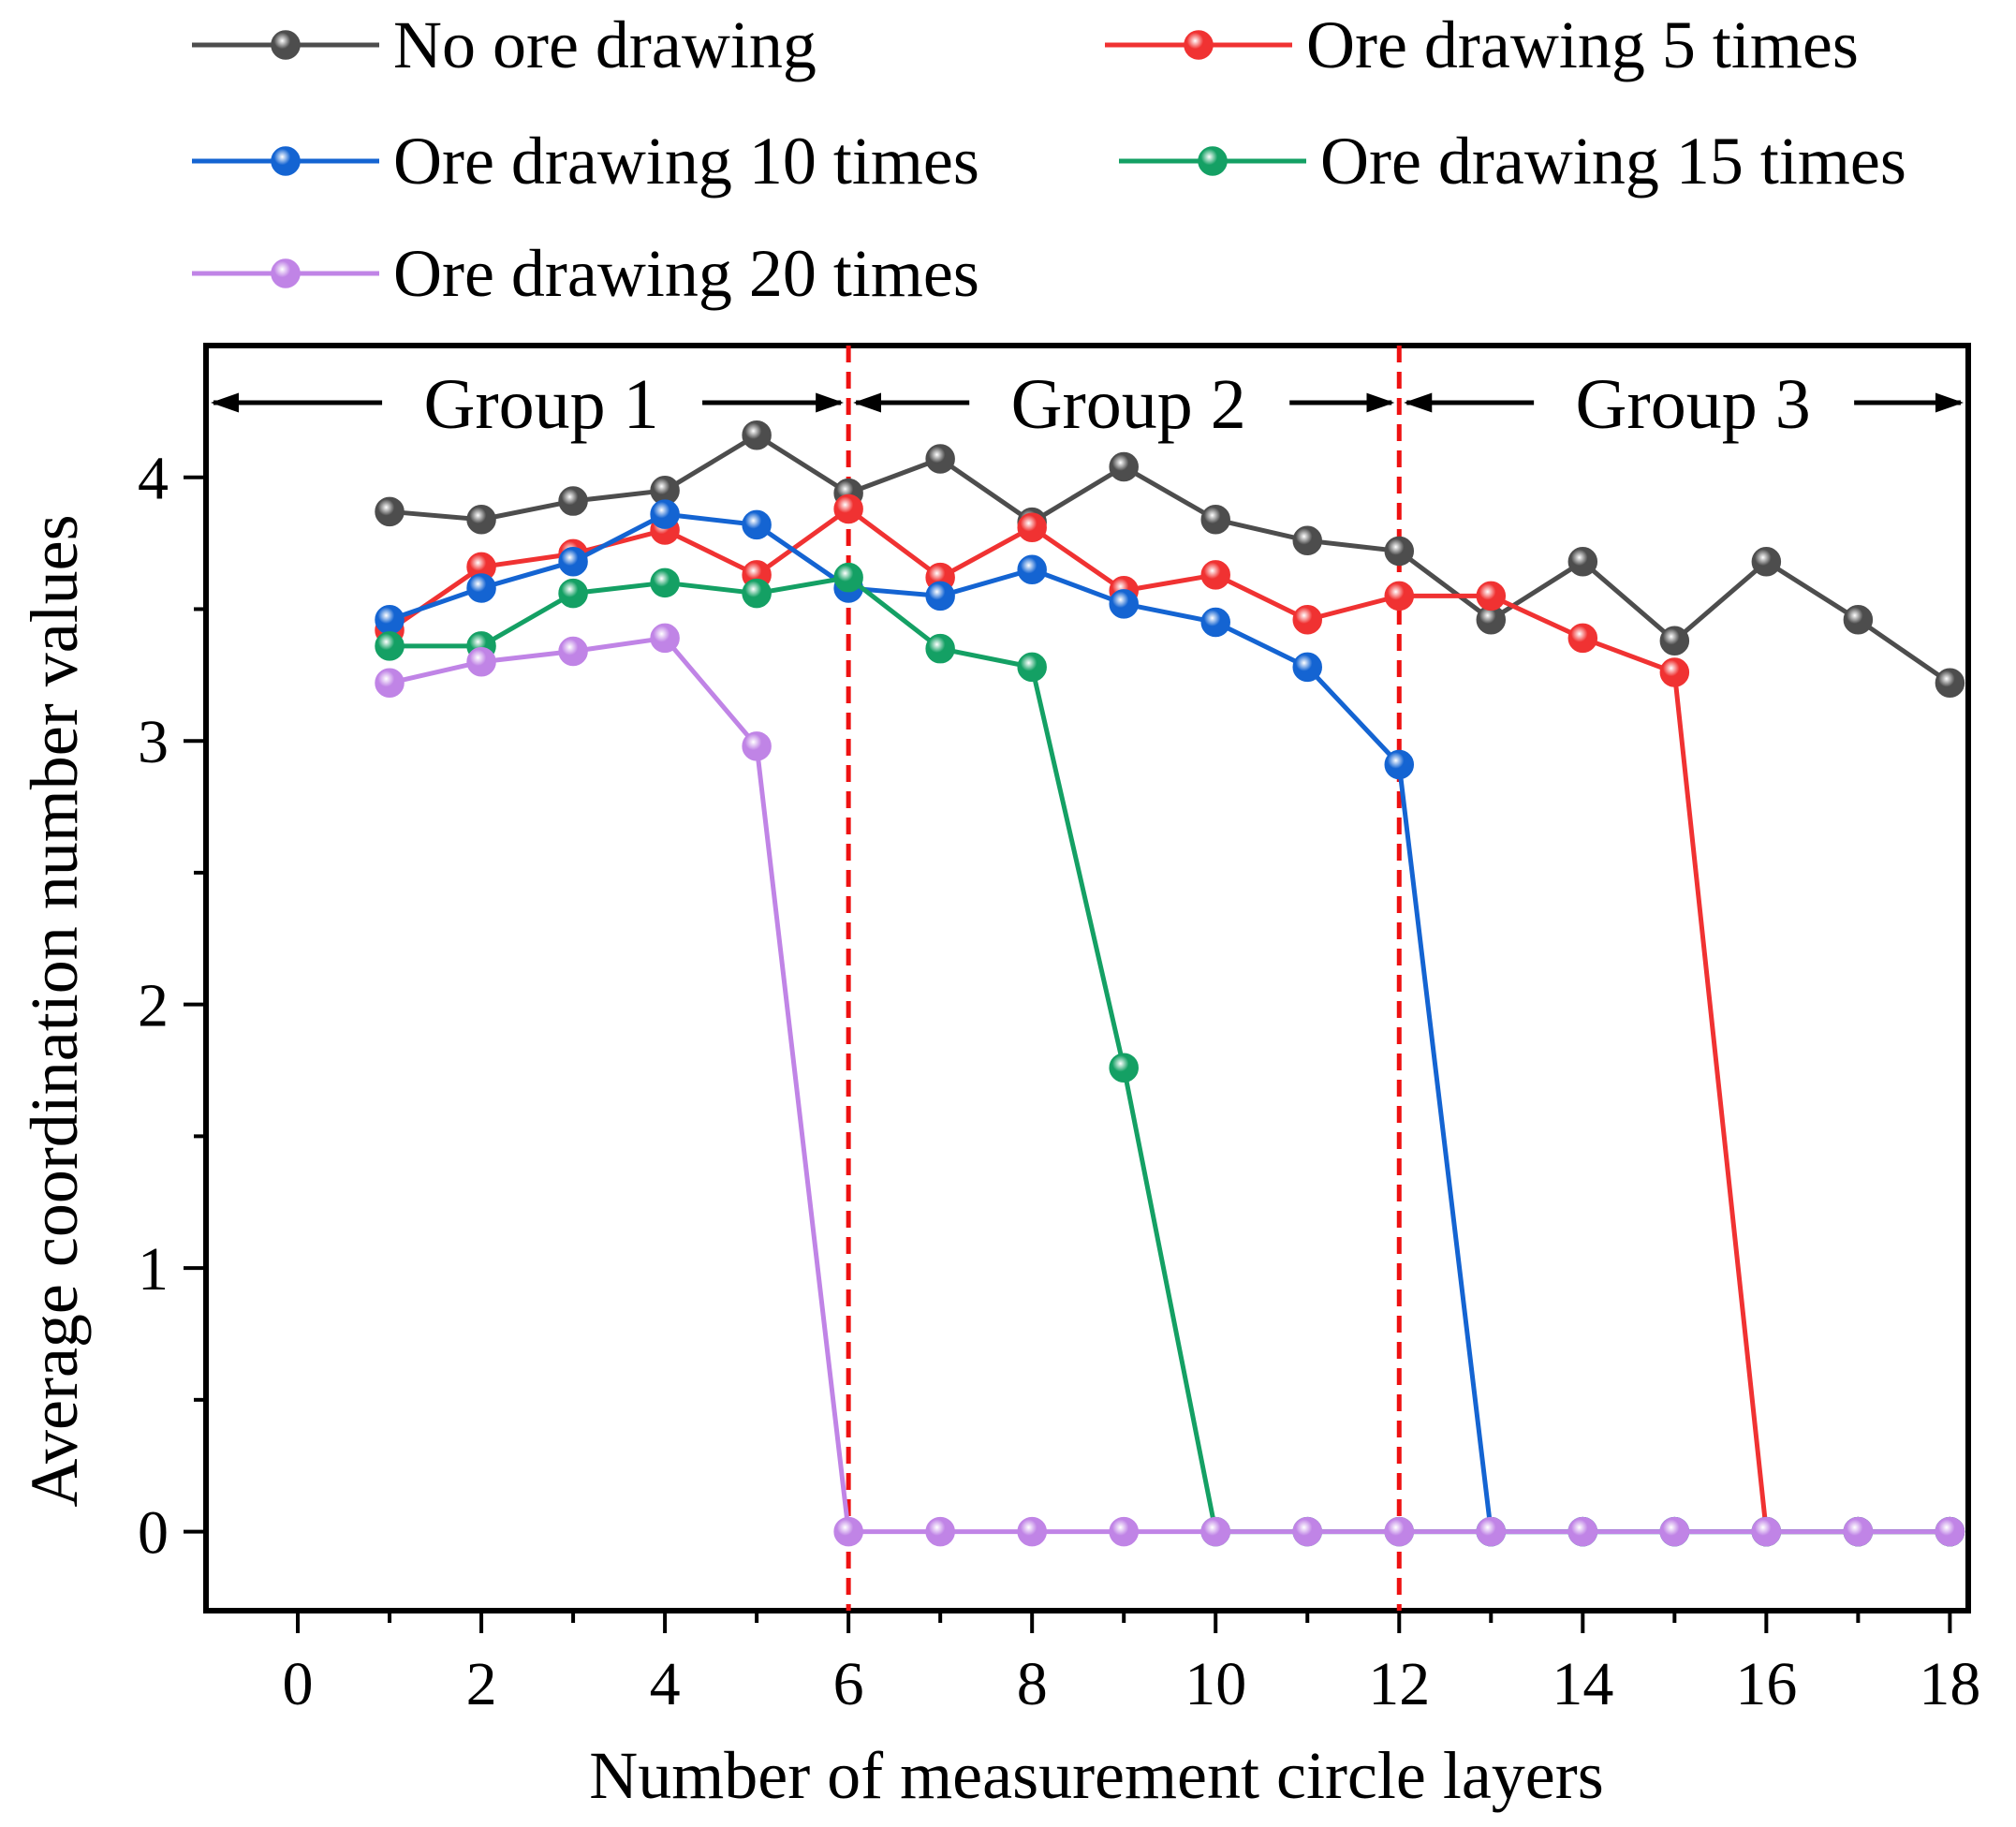  What do you see at coordinates (482, 1684) in the screenshot?
I see `x-tick-label: 2` at bounding box center [482, 1684].